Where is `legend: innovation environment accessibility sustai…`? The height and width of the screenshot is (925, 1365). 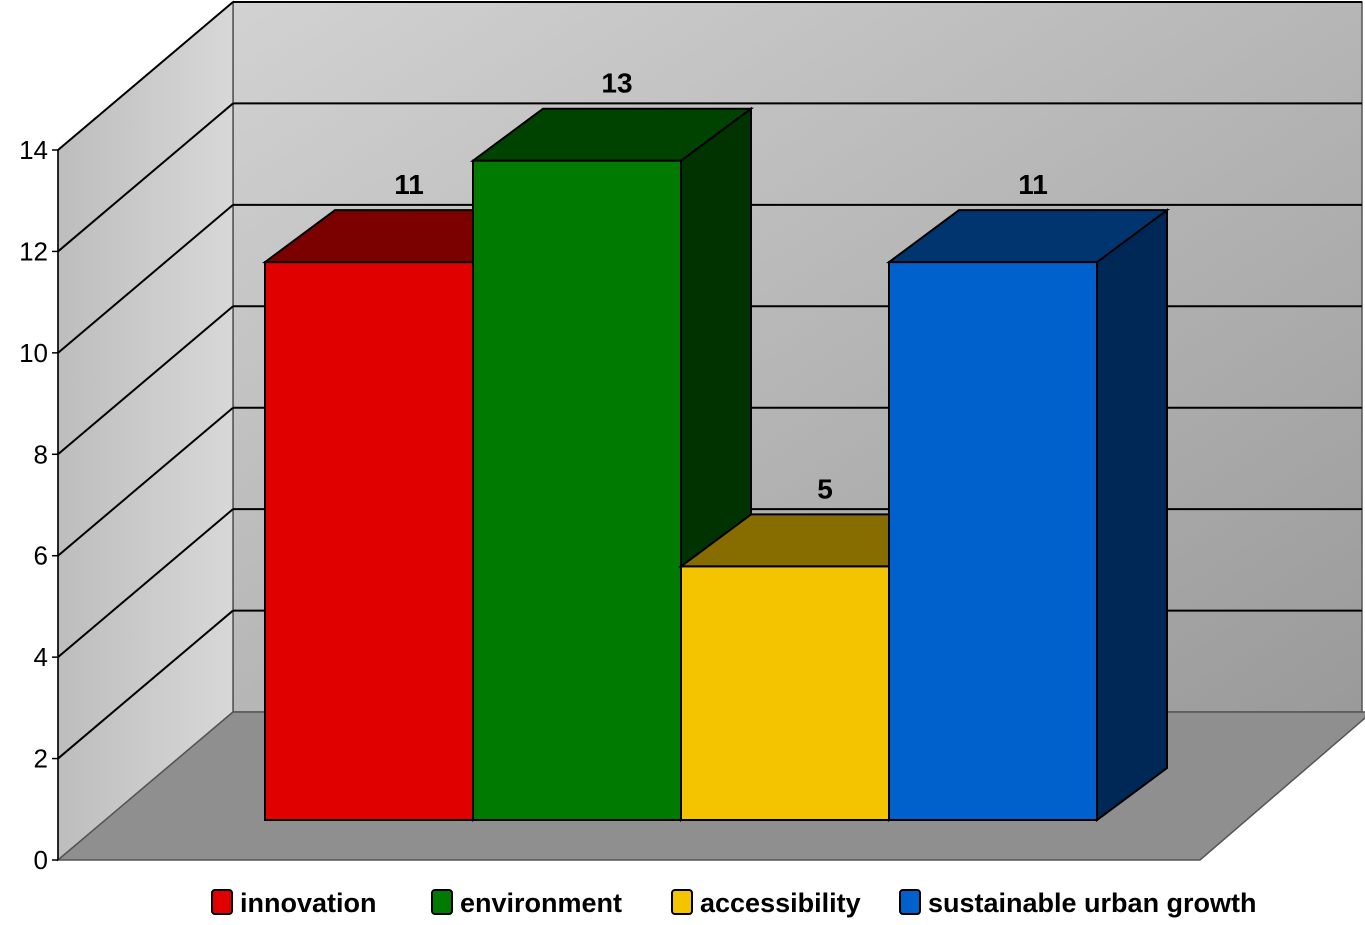
legend: innovation environment accessibility sustai… is located at coordinates (734, 903).